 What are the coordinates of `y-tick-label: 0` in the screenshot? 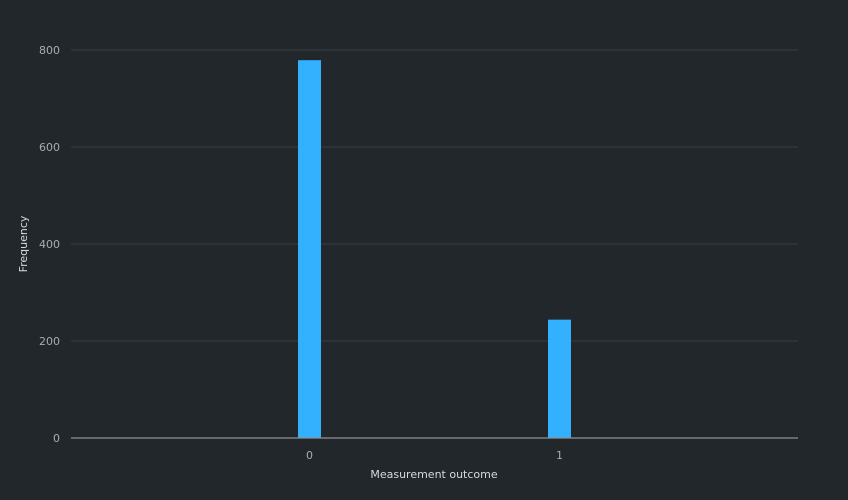 It's located at (56, 438).